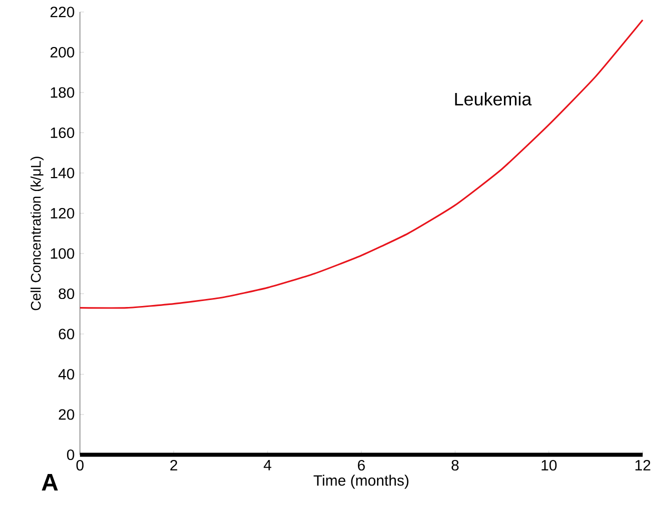 The image size is (656, 514). I want to click on x-tick-label: 8, so click(455, 465).